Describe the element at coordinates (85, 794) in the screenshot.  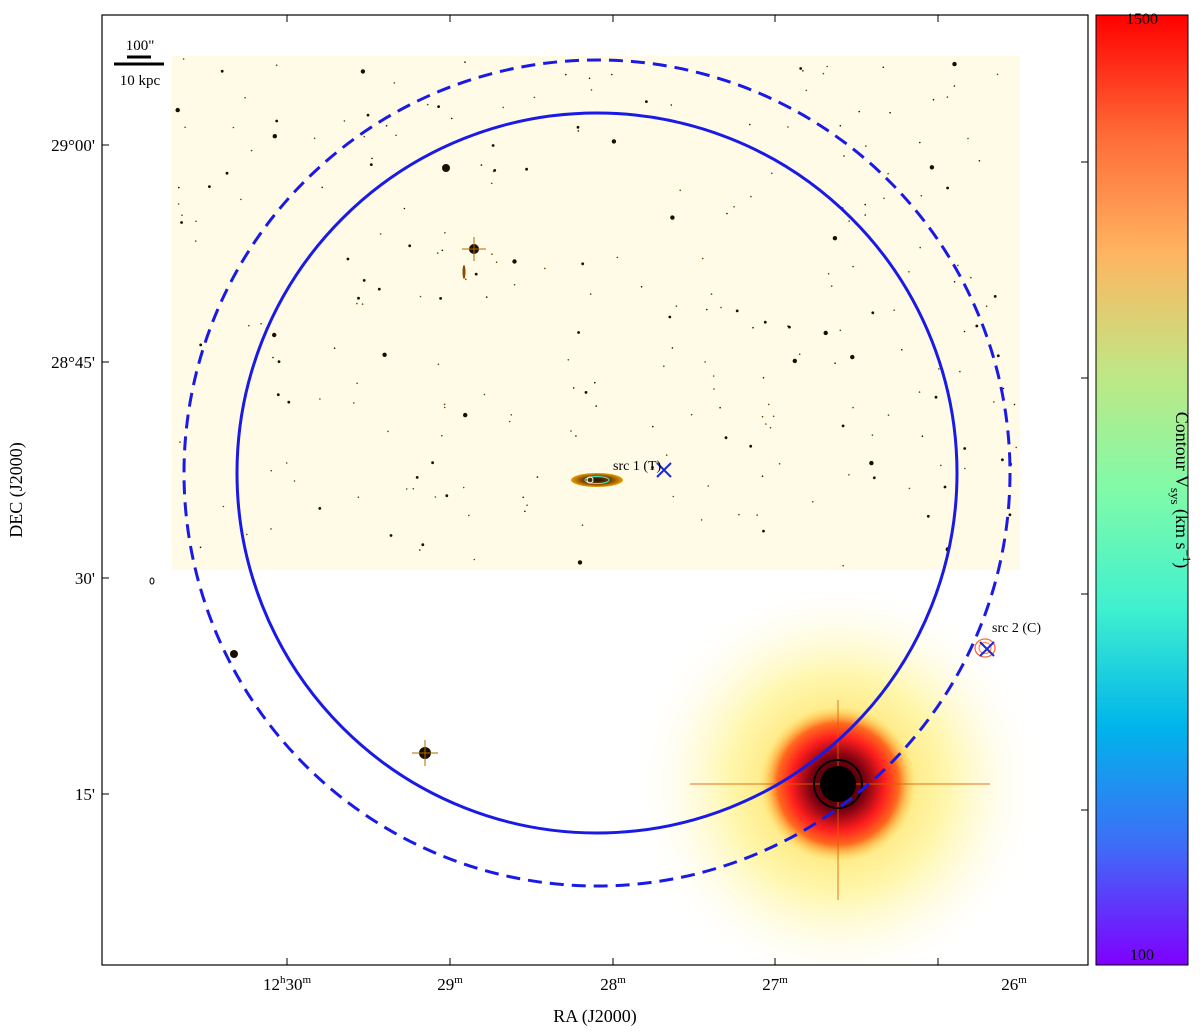
I see `y-tick-label: 15'` at that location.